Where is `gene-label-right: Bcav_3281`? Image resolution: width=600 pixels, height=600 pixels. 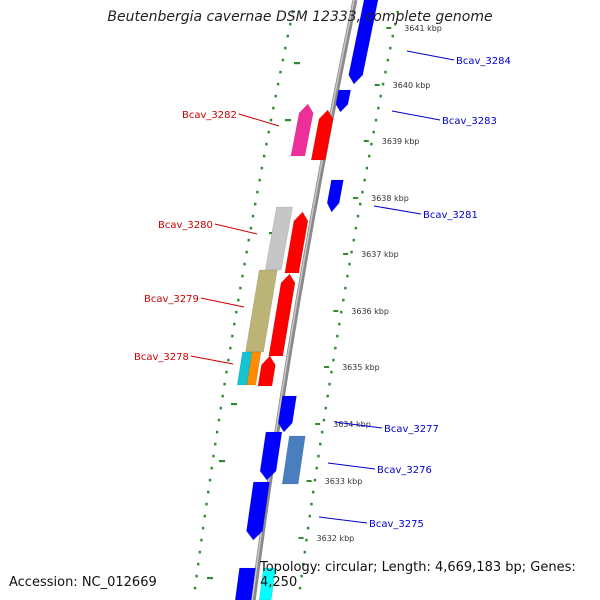
gene-label-right: Bcav_3281 is located at coordinates (450, 215).